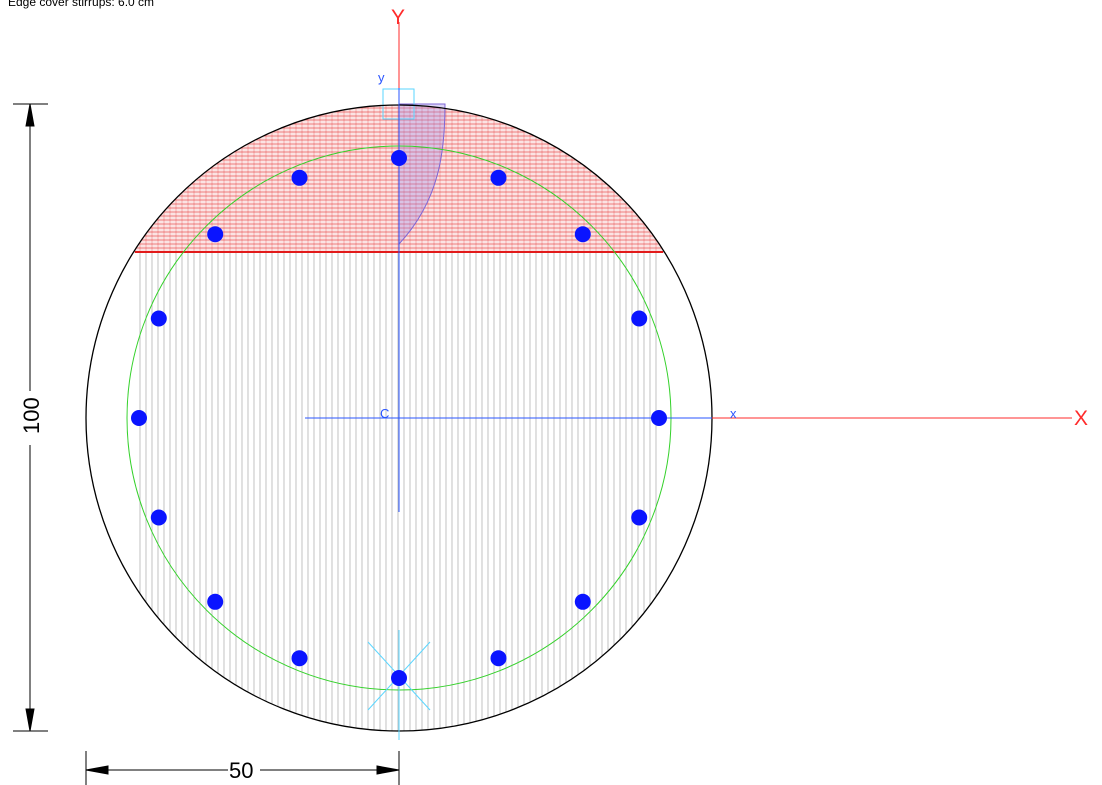  What do you see at coordinates (733, 413) in the screenshot?
I see `local-x-label: x` at bounding box center [733, 413].